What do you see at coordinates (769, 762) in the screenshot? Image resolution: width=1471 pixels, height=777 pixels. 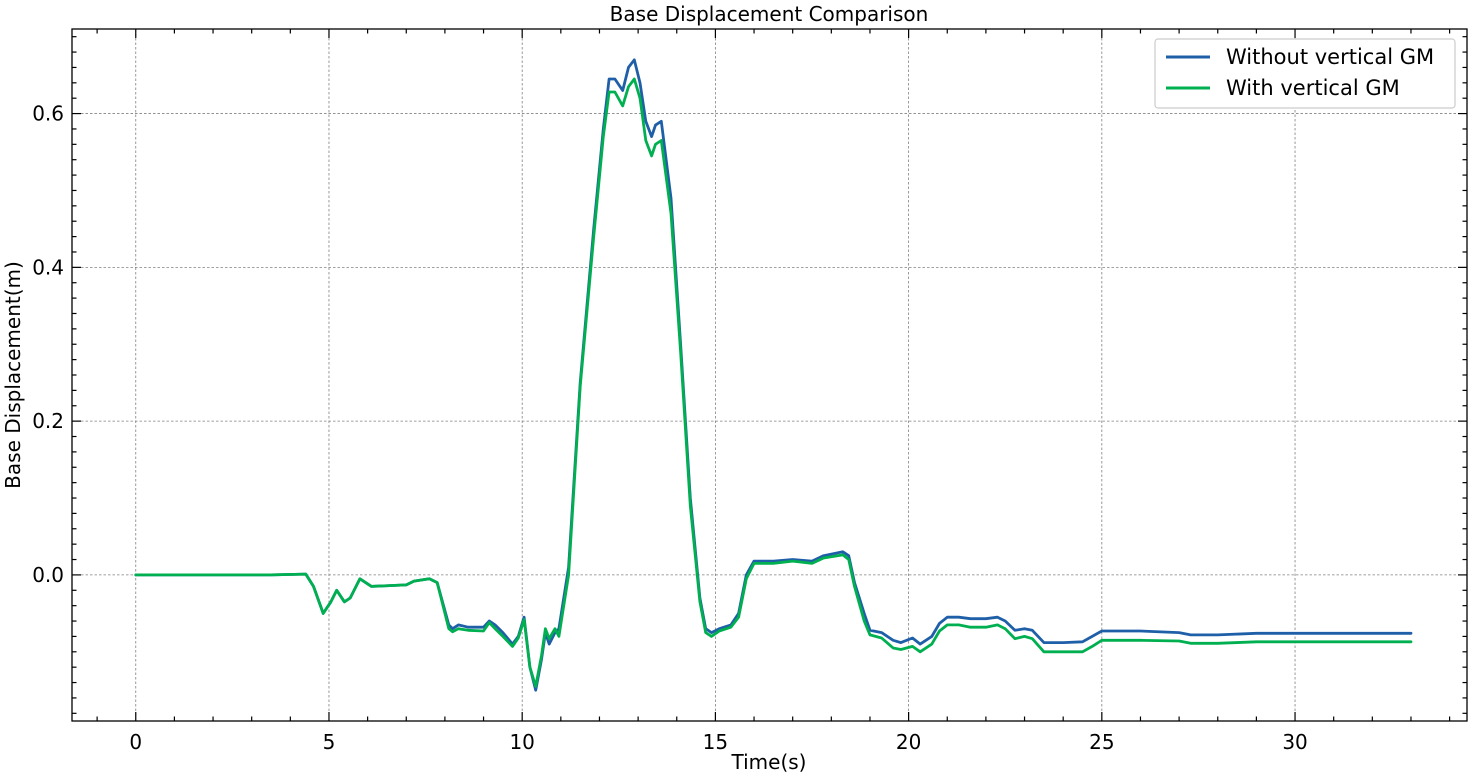 I see `x-axis-label: Time(s)` at bounding box center [769, 762].